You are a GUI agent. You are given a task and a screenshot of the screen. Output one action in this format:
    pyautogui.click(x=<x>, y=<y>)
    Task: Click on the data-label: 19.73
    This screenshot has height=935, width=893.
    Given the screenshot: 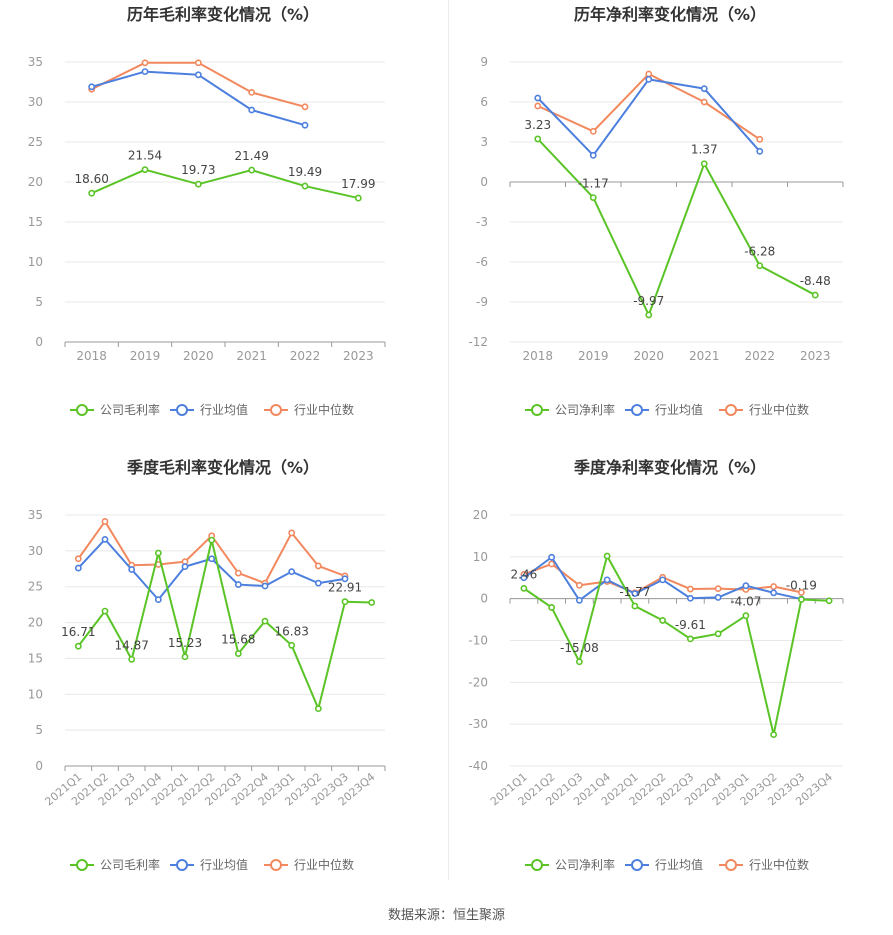 What is the action you would take?
    pyautogui.click(x=198, y=170)
    